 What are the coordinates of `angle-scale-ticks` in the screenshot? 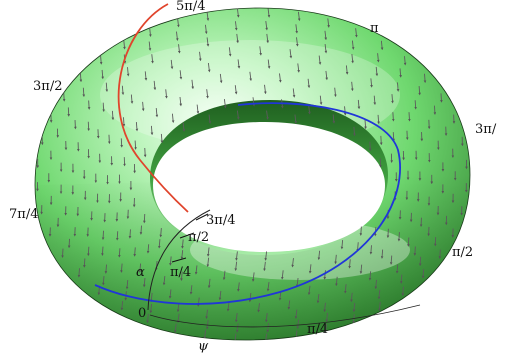 It's located at (190, 238).